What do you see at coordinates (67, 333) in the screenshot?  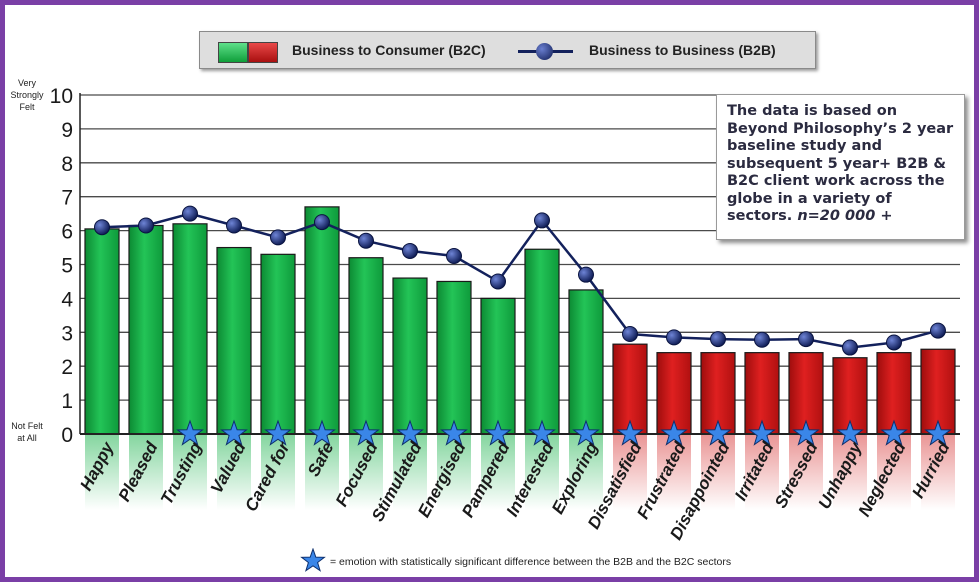 I see `y-tick-label: 3` at bounding box center [67, 333].